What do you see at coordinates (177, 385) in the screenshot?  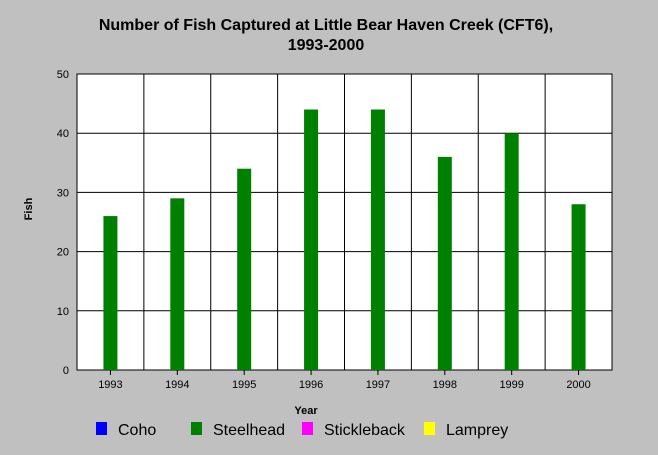 I see `x-tick-label-1994: 1994` at bounding box center [177, 385].